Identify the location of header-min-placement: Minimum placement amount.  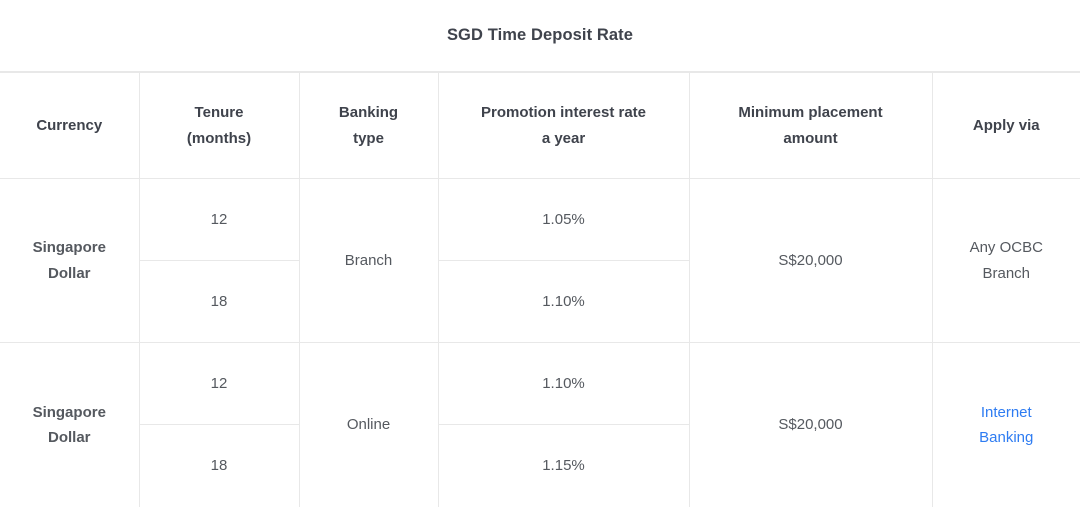
(810, 125).